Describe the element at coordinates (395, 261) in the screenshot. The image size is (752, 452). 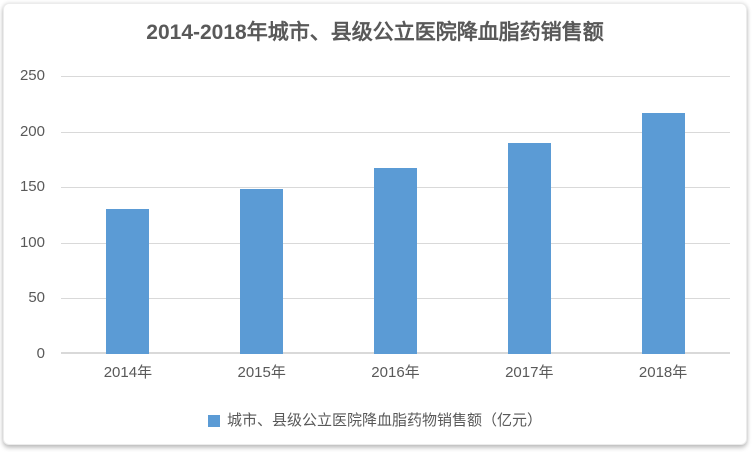
I see `bar-2016年` at that location.